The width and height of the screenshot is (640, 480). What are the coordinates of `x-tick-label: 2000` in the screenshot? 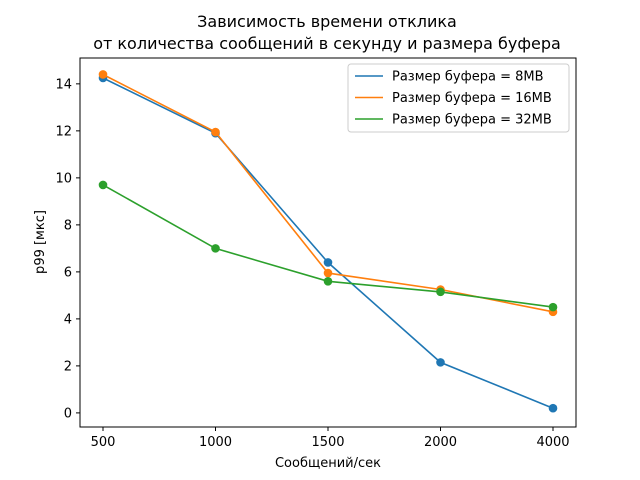 It's located at (440, 442).